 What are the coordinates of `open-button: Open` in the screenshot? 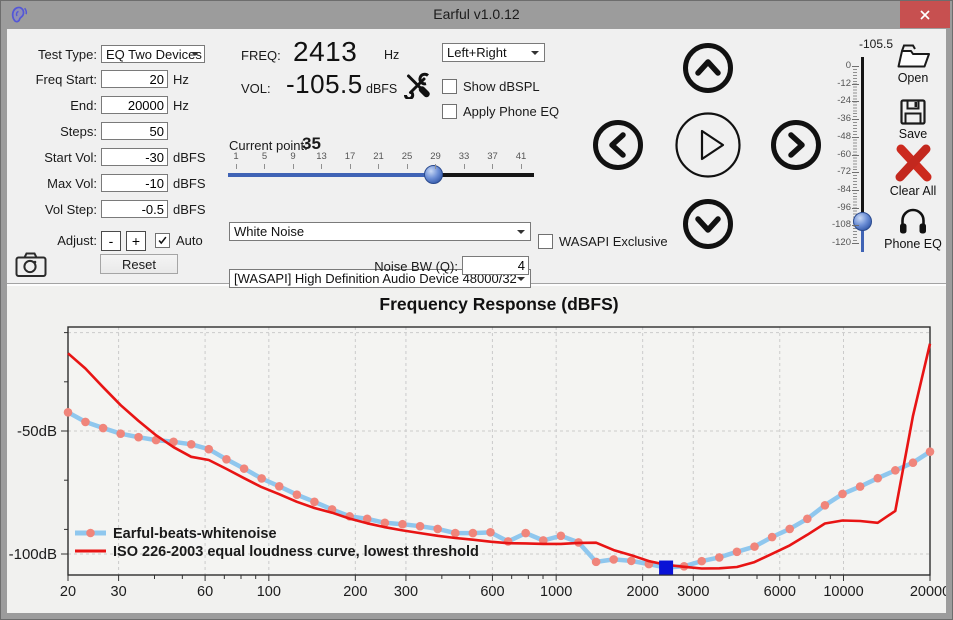 It's located at (913, 63).